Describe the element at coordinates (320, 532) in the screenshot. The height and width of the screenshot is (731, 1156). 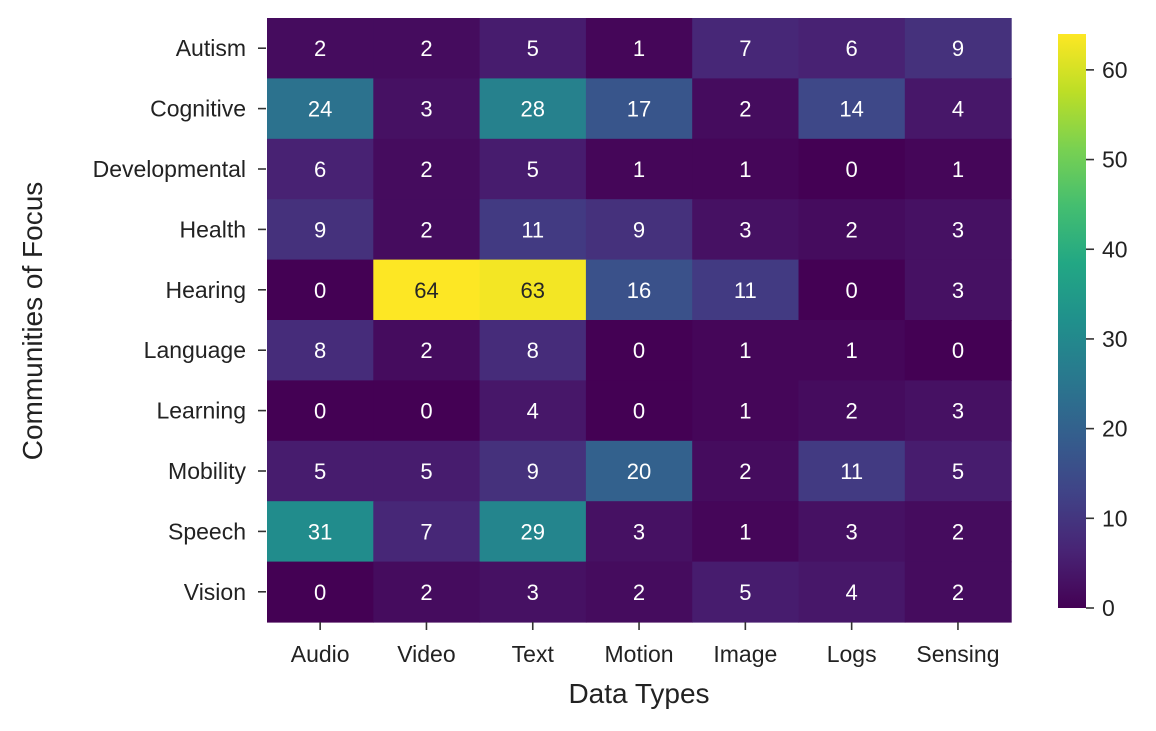
I see `heatmap-cell-speech-audio` at that location.